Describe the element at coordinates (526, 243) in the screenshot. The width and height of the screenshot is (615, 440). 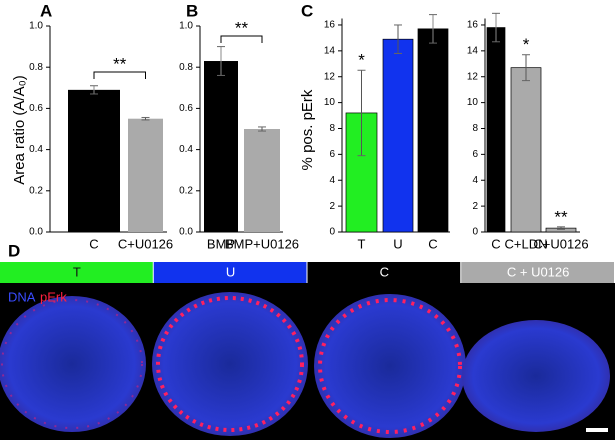
I see `x-tick-label: C+LDN` at that location.